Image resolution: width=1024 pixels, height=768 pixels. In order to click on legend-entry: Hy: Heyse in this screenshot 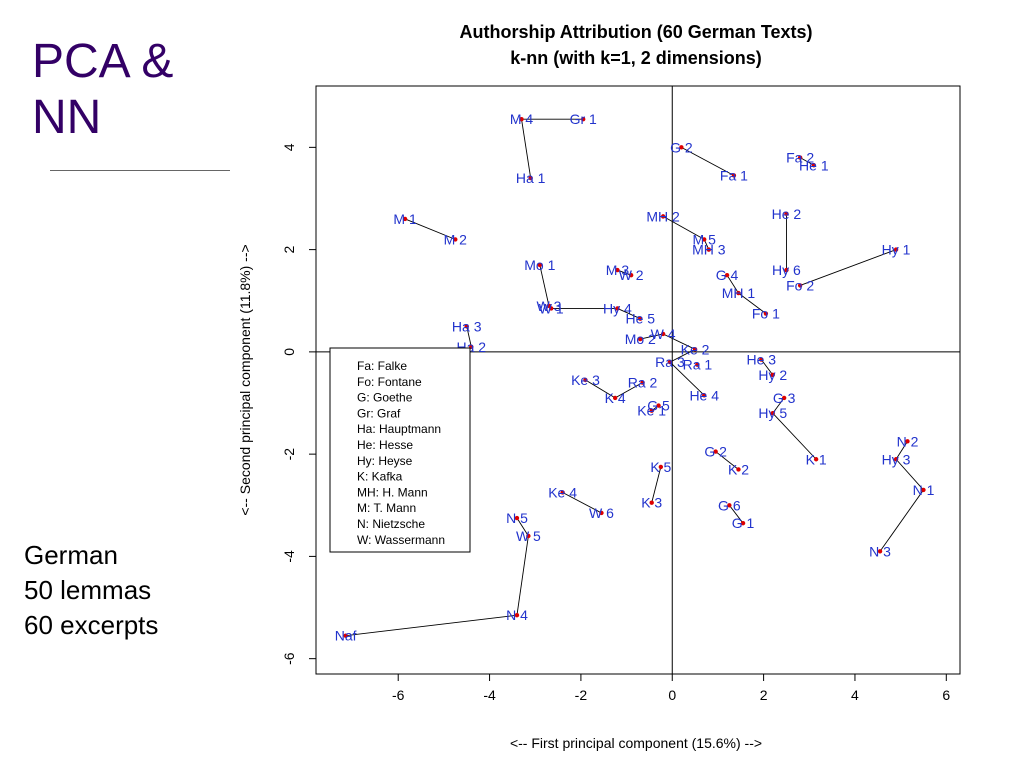, I will do `click(385, 461)`.